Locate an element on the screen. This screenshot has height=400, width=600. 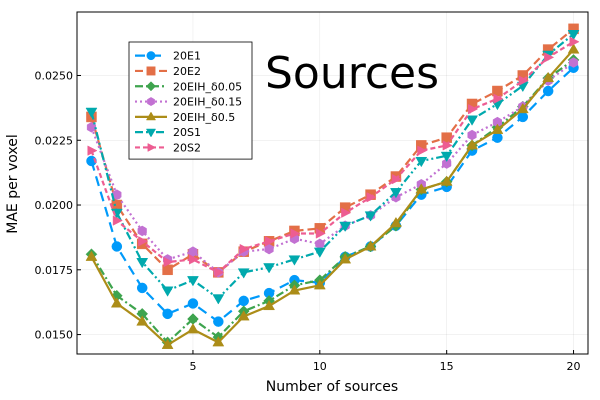
legend-item: 20EIH_δ0.5 is located at coordinates (185, 117).